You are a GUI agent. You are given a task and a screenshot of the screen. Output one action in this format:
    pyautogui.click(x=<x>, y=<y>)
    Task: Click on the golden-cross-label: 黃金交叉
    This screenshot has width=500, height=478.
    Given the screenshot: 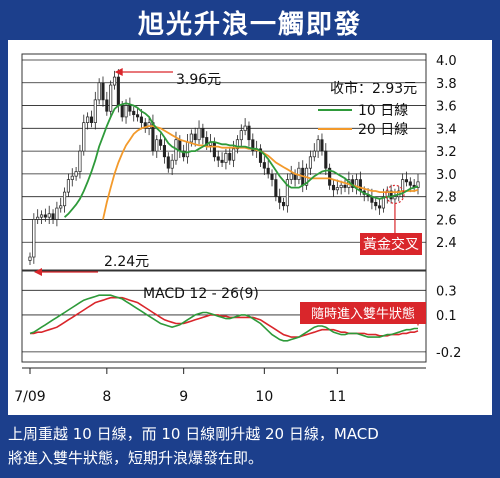 What is the action you would take?
    pyautogui.click(x=391, y=244)
    